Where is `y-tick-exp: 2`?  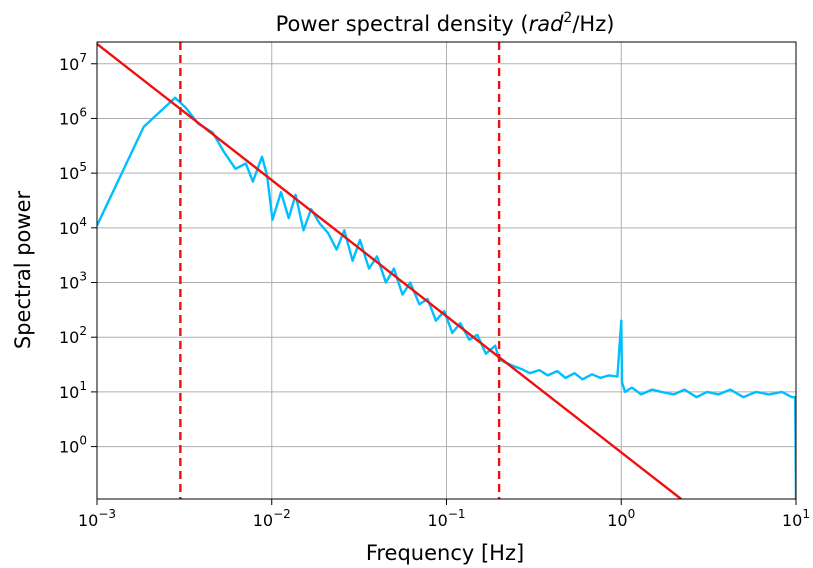
y-tick-exp: 2 is located at coordinates (83, 331).